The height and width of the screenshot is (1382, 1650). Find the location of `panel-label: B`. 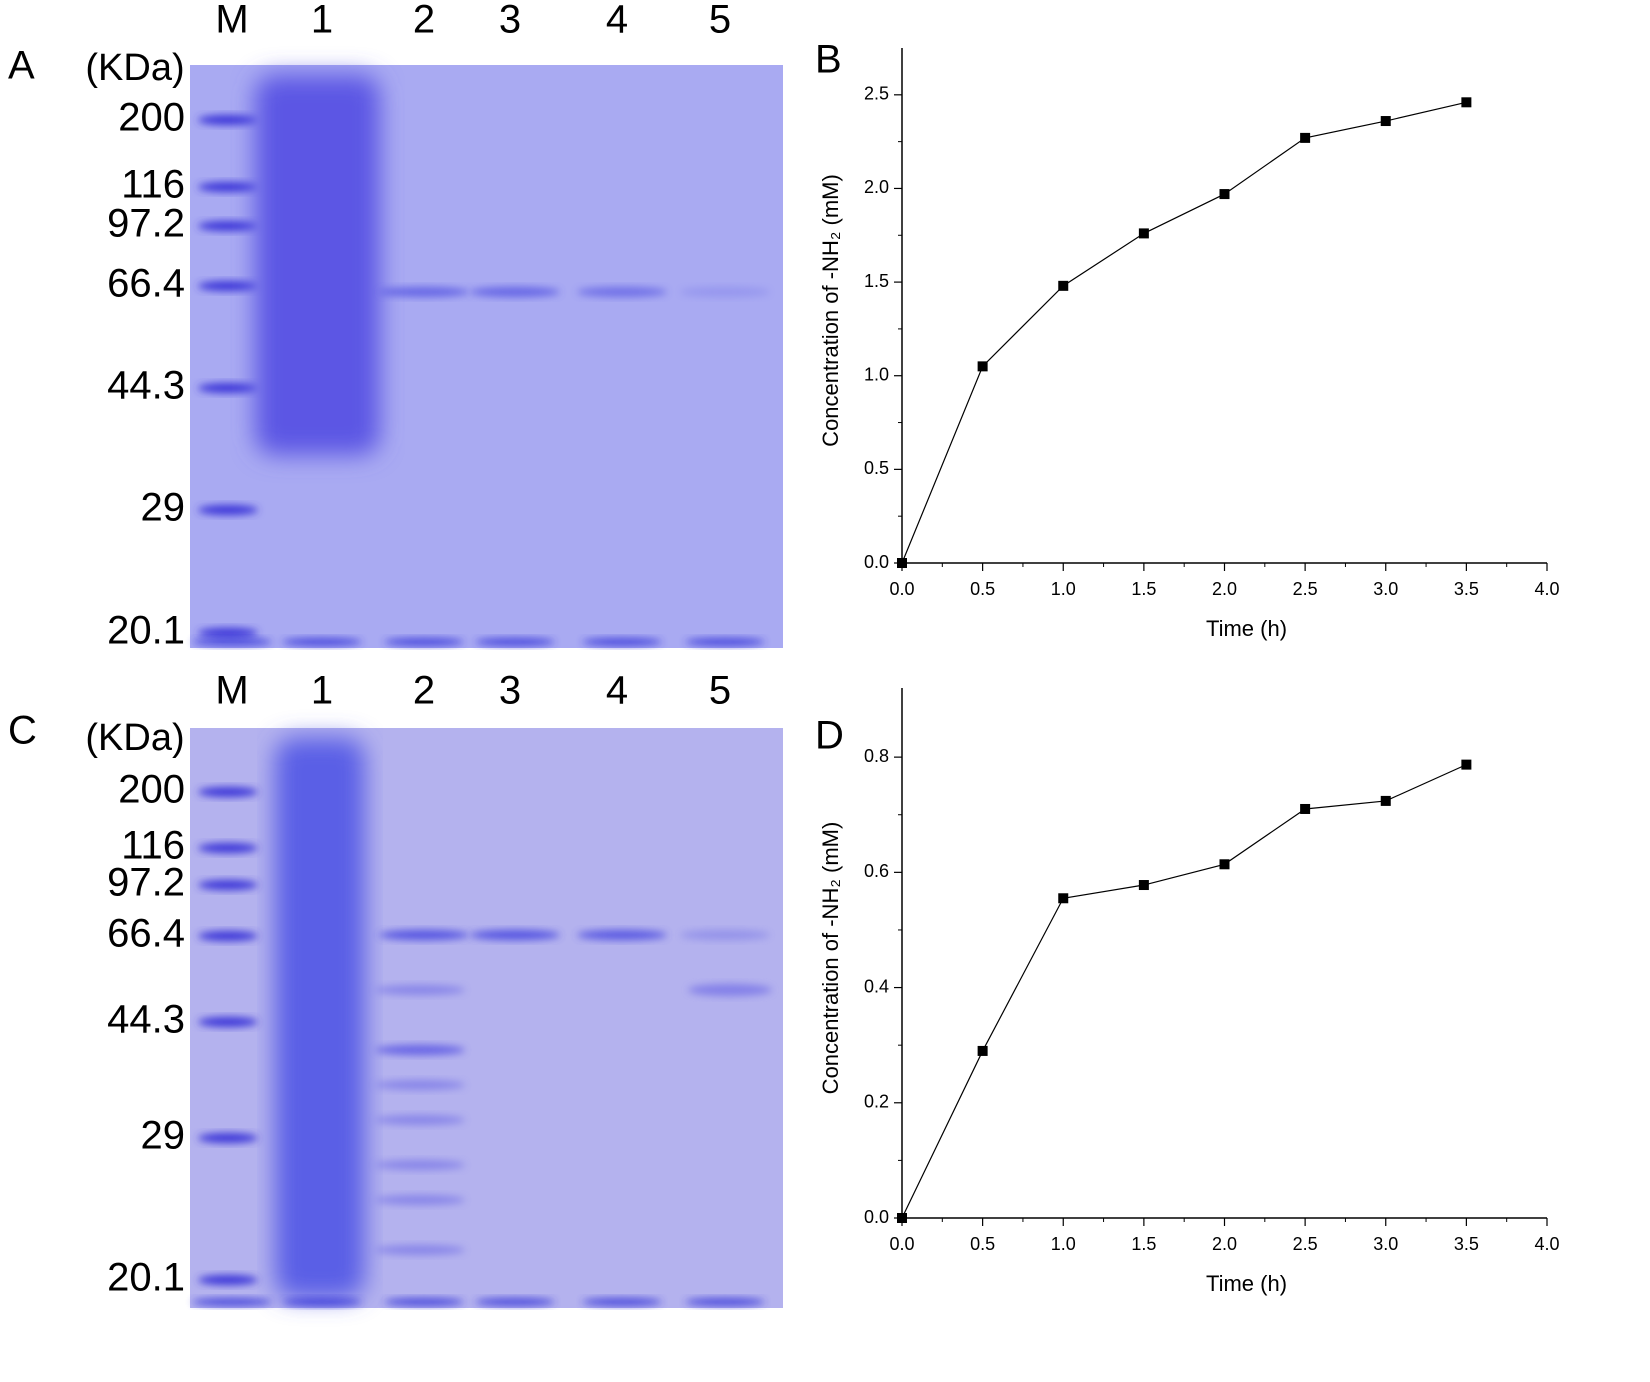

panel-label: B is located at coordinates (828, 60).